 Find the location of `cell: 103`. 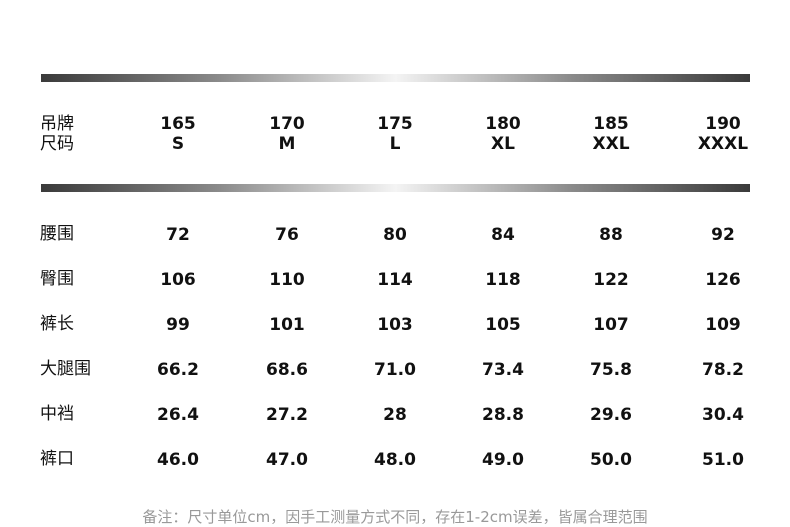

cell: 103 is located at coordinates (395, 325).